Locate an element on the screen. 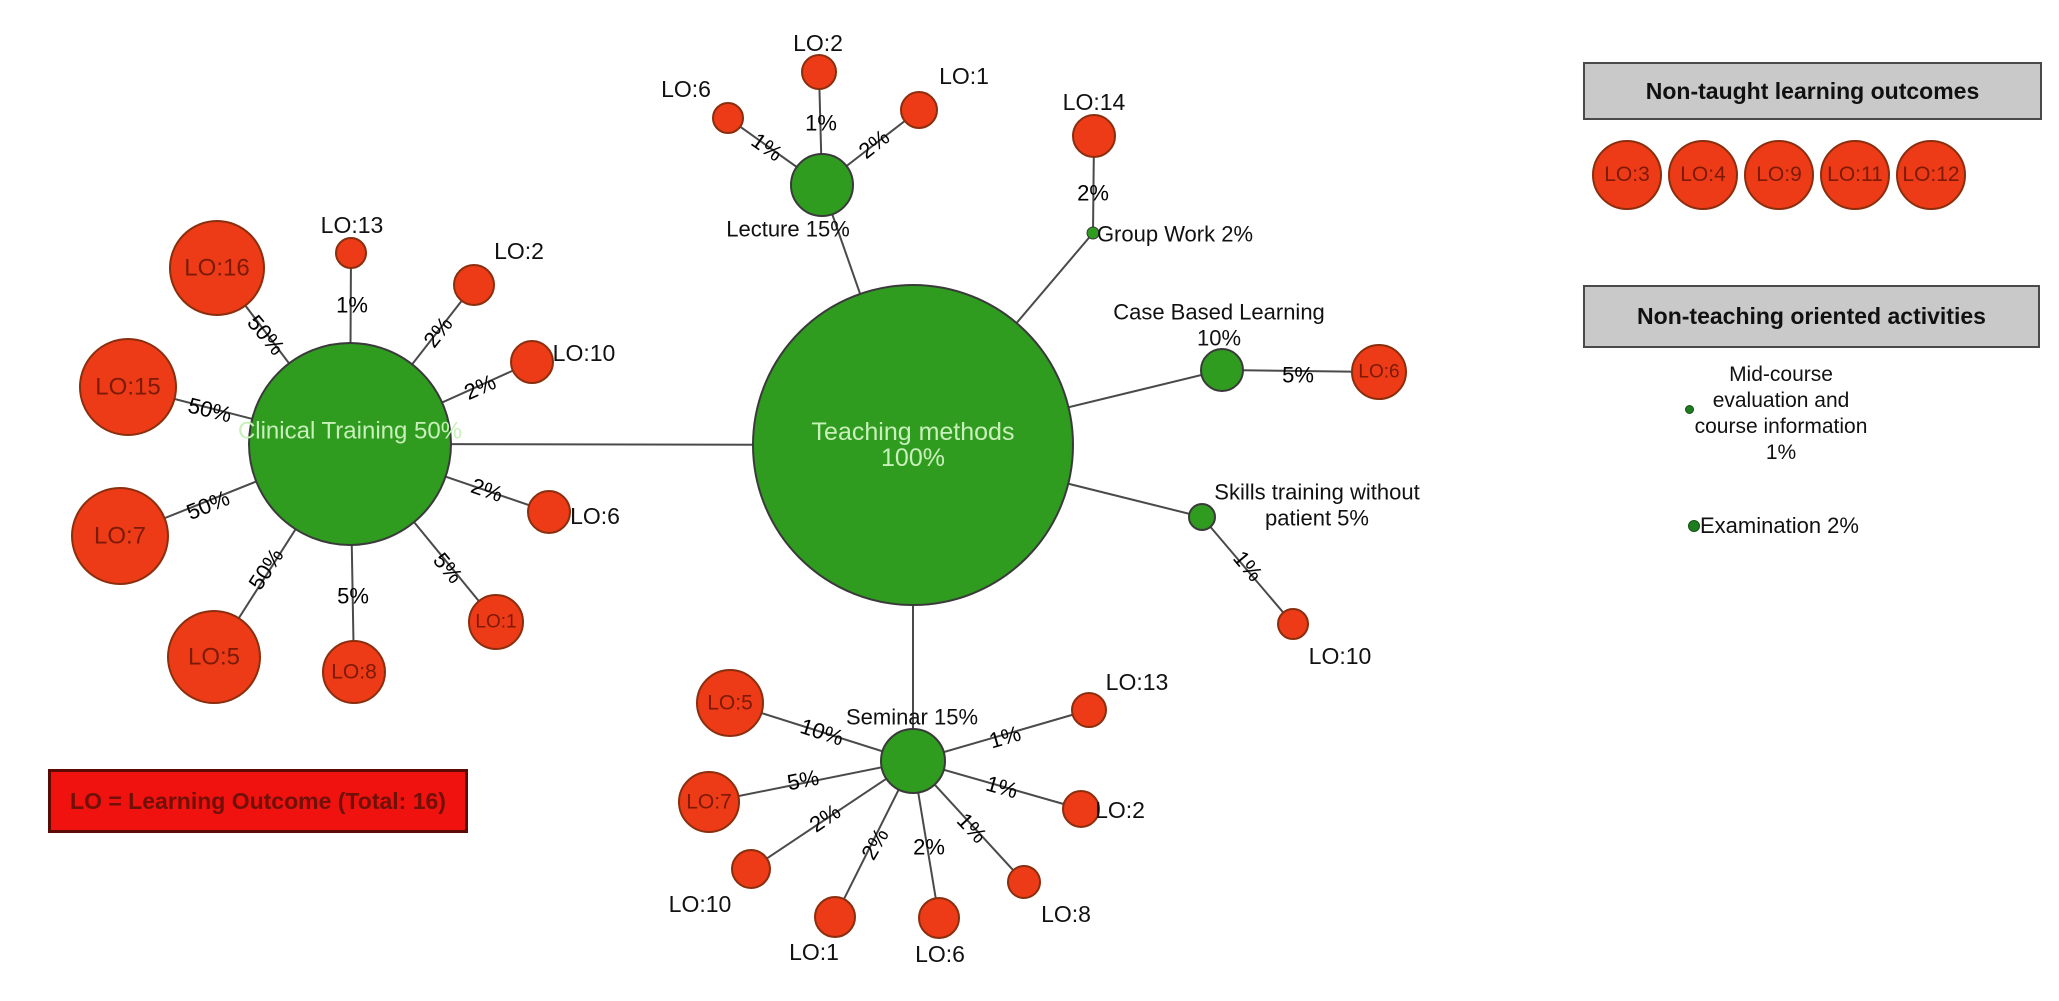 The height and width of the screenshot is (1001, 2059). node-label-m1: LO:1 is located at coordinates (814, 952).